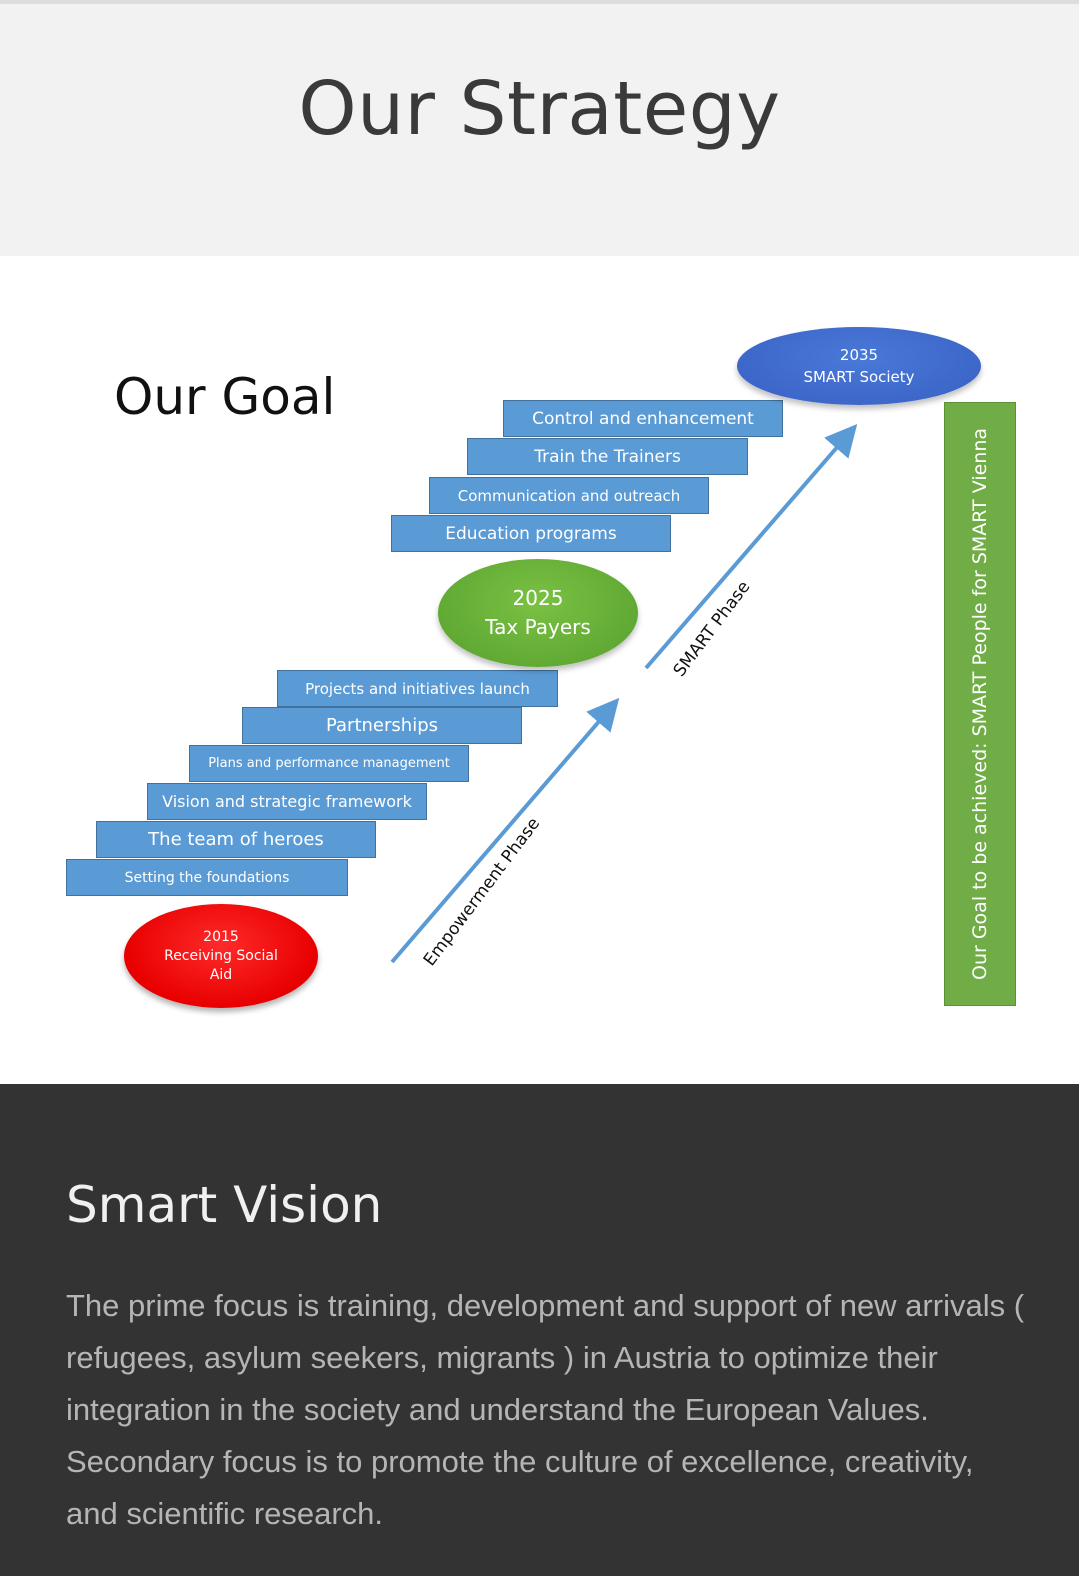 This screenshot has width=1079, height=1576. Describe the element at coordinates (221, 936) in the screenshot. I see `milestone-2015-year: 2015` at that location.